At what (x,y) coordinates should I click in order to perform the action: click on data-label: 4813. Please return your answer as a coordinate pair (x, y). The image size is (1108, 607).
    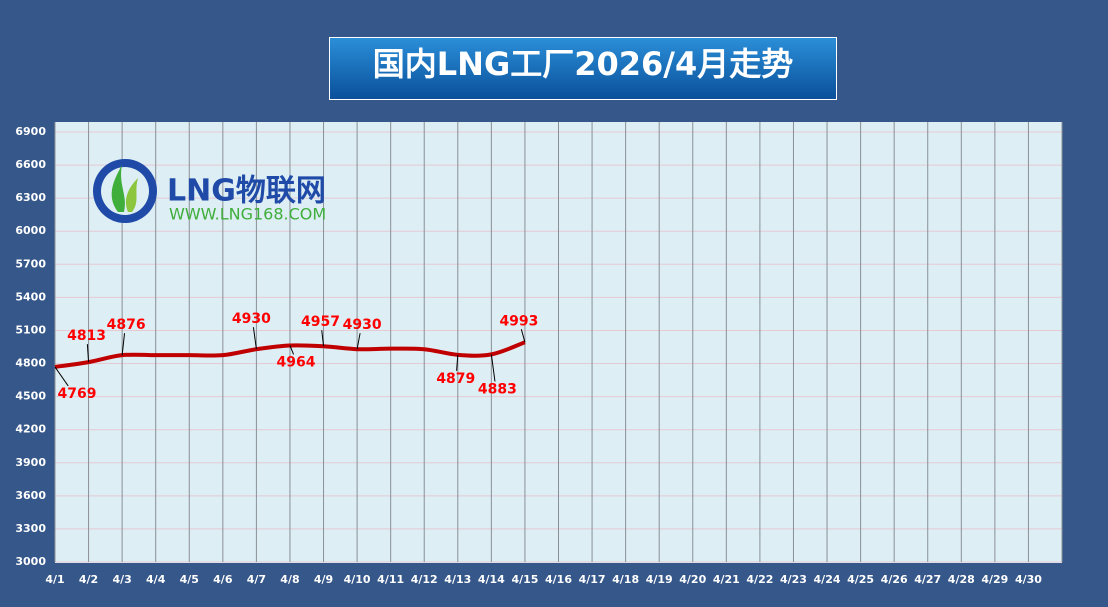
    Looking at the image, I should click on (86, 336).